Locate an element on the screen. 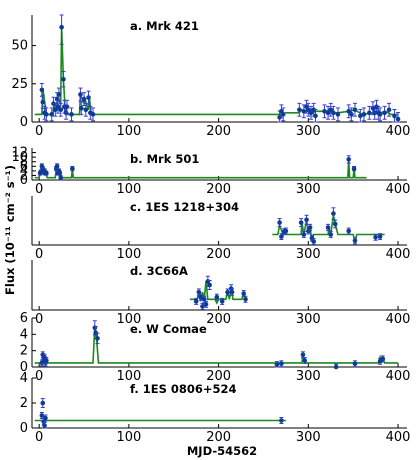 The height and width of the screenshot is (460, 416). panel-title: d. 3C66A is located at coordinates (159, 271).